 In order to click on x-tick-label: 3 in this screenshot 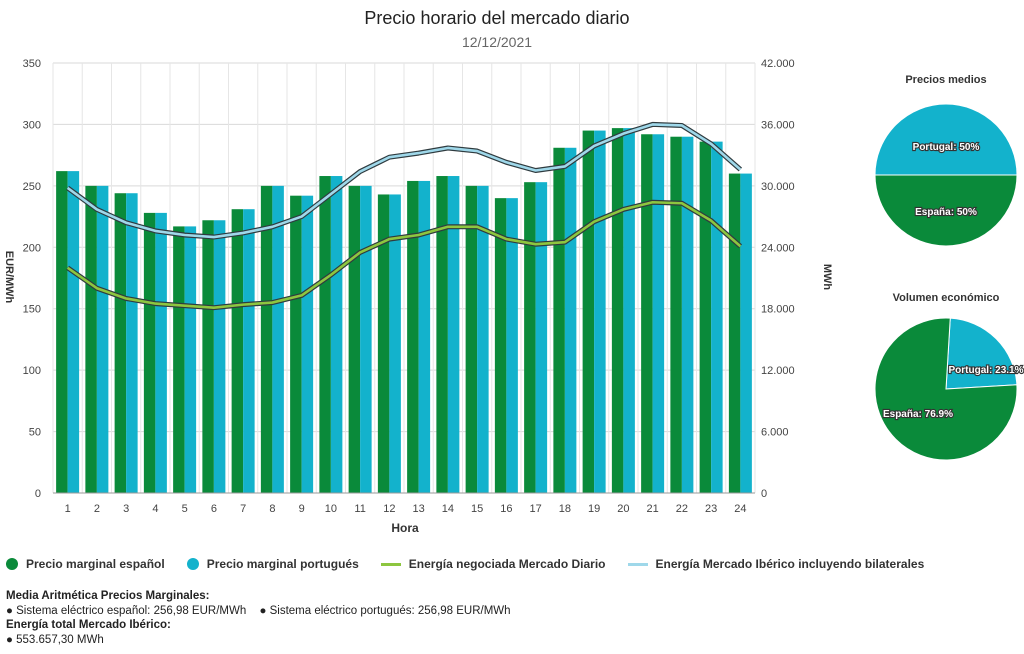, I will do `click(126, 509)`.